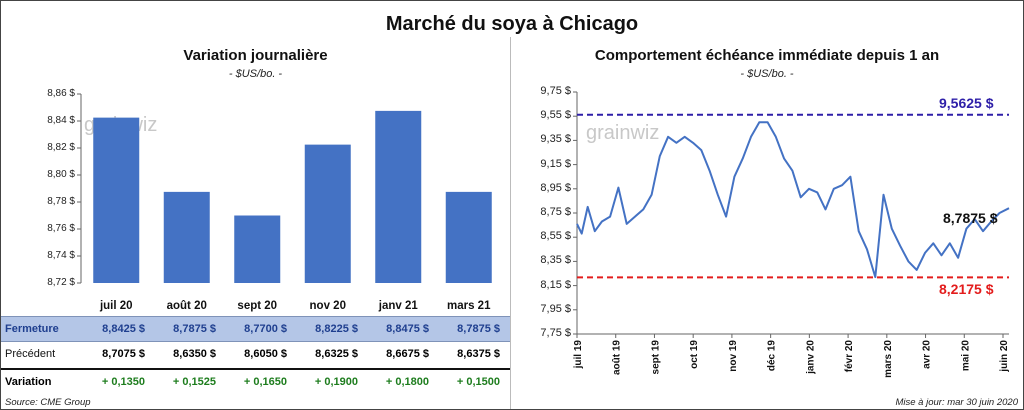  Describe the element at coordinates (1004, 356) in the screenshot. I see `x-tick-label: juin 20` at that location.